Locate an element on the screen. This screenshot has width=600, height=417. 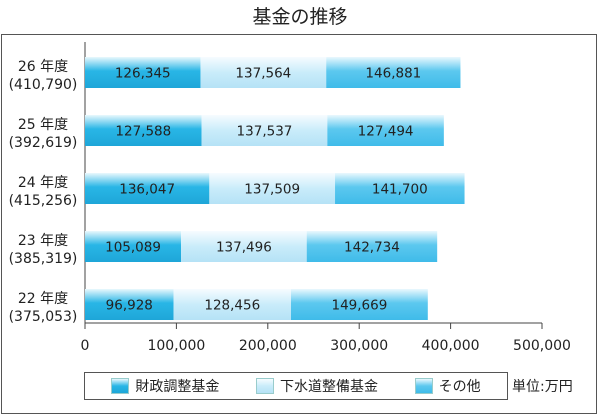
legend-item-fiscal: 財政調整基金 is located at coordinates (165, 386).